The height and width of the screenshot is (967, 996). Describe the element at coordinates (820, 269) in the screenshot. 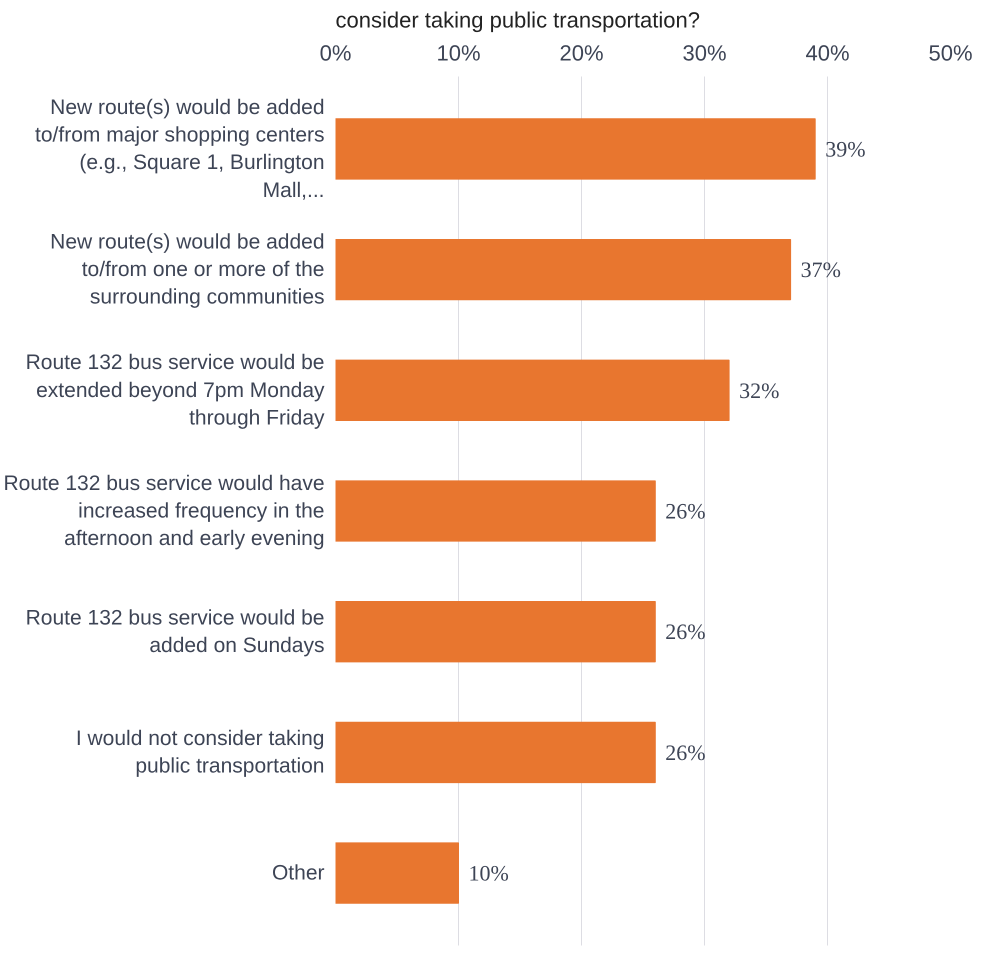

I see `data-label: 37%` at that location.